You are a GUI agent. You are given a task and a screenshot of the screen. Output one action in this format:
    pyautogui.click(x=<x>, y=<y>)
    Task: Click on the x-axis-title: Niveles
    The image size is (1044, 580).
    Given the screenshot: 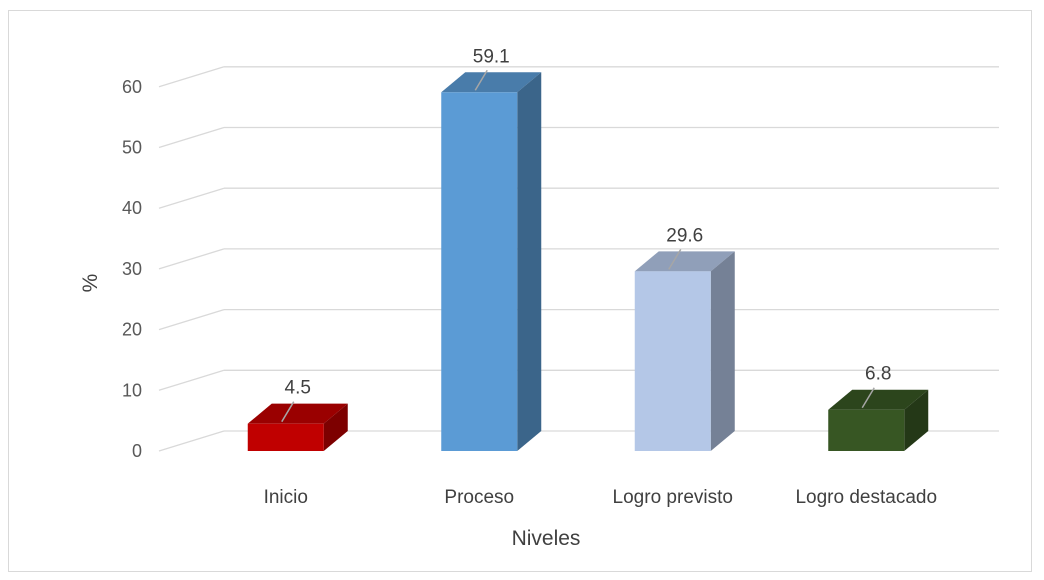 What is the action you would take?
    pyautogui.click(x=546, y=538)
    